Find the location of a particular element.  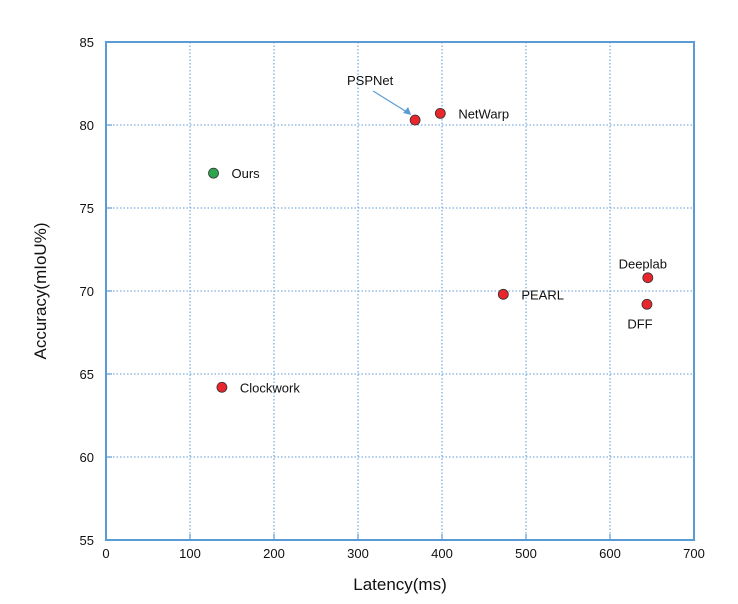

x-tick-label: 500 is located at coordinates (526, 553).